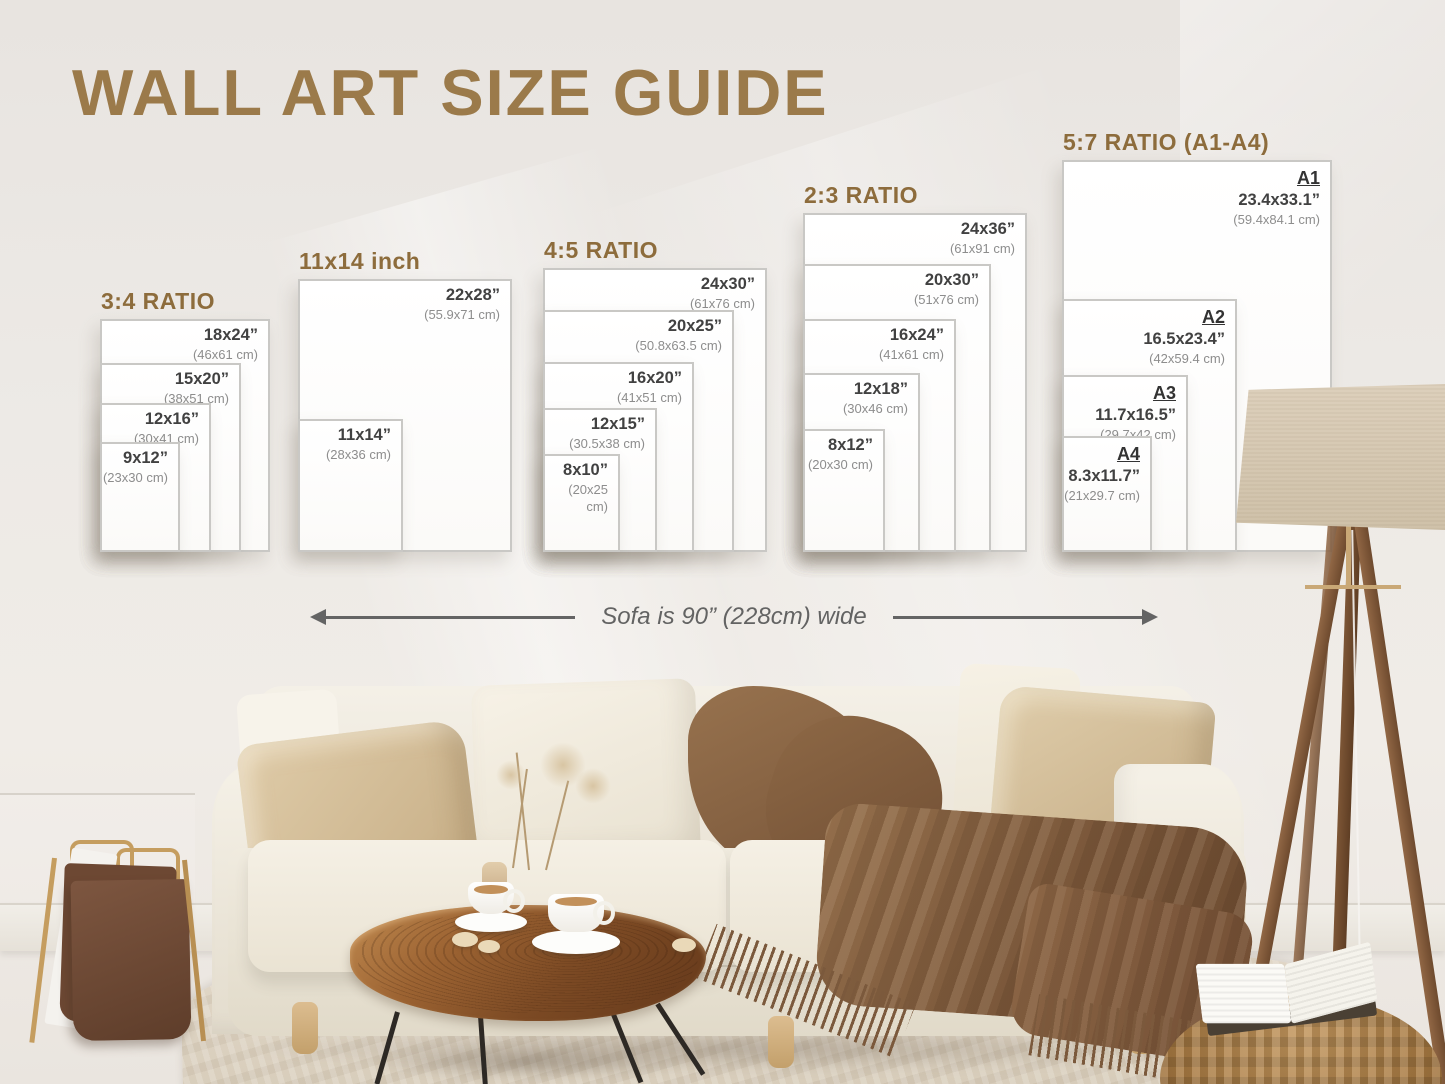  I want to click on paper-size-tag: A4, so click(1128, 454).